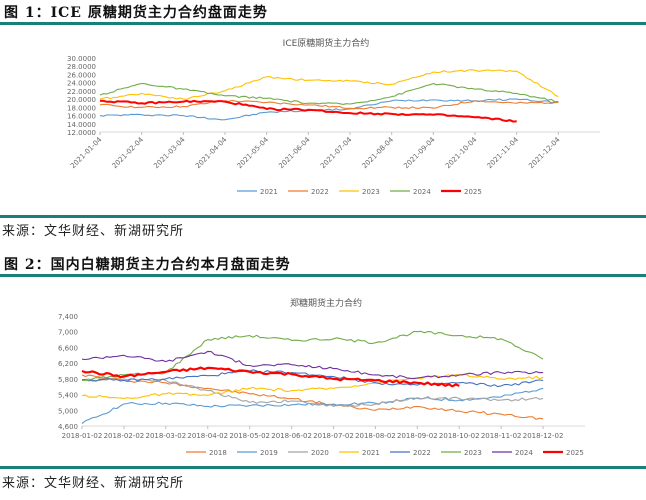 This screenshot has height=500, width=646. I want to click on x-tick-label: 2021-06-04, so click(294, 152).